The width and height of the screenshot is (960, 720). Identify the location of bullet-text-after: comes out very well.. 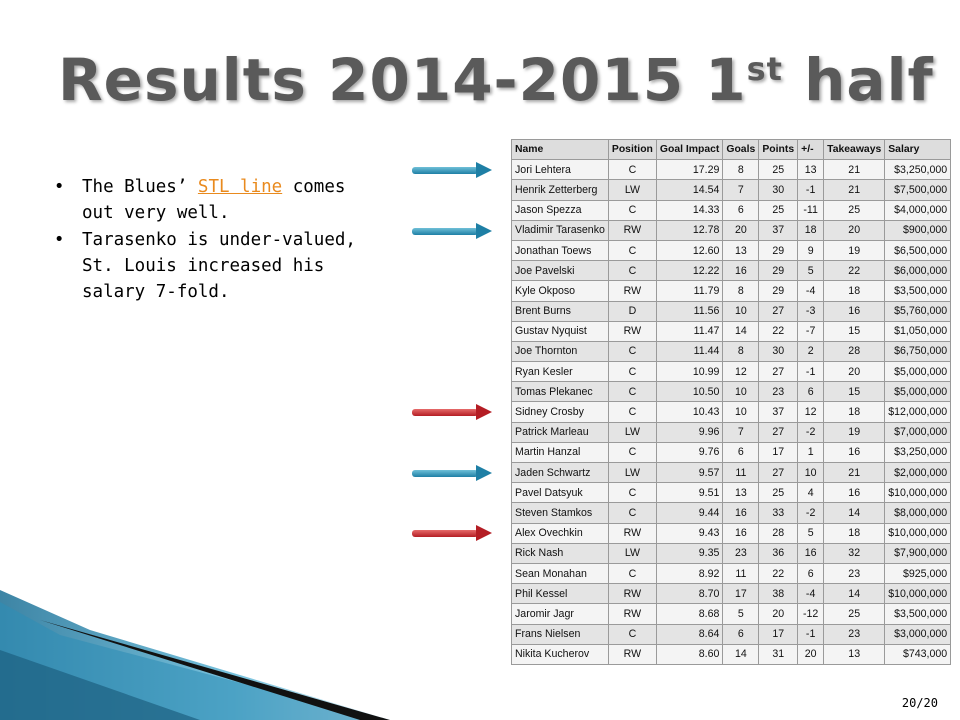
(214, 200).